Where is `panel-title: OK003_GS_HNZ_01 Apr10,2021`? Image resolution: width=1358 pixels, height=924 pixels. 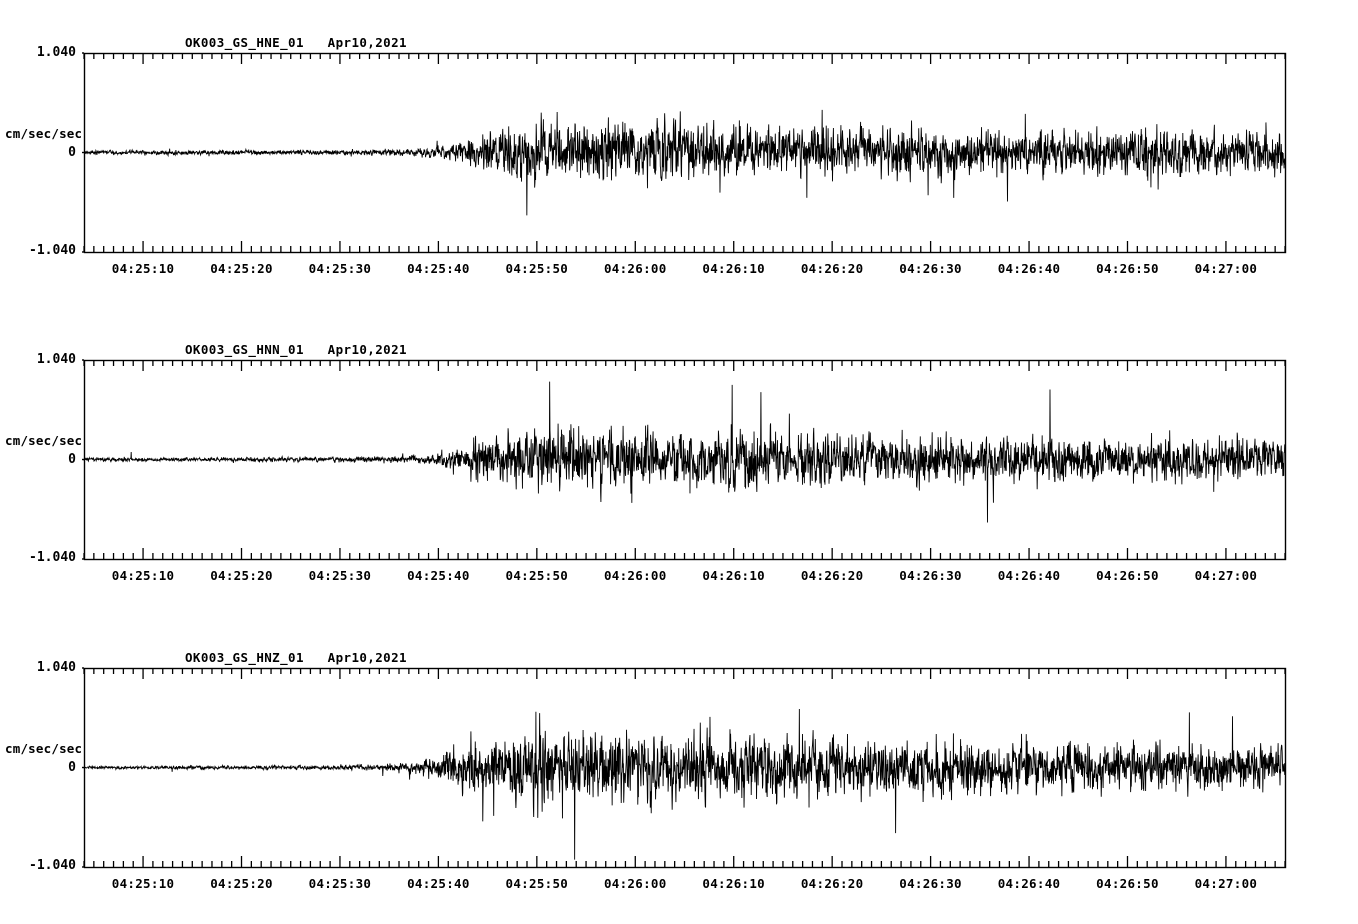 panel-title: OK003_GS_HNZ_01 Apr10,2021 is located at coordinates (296, 657).